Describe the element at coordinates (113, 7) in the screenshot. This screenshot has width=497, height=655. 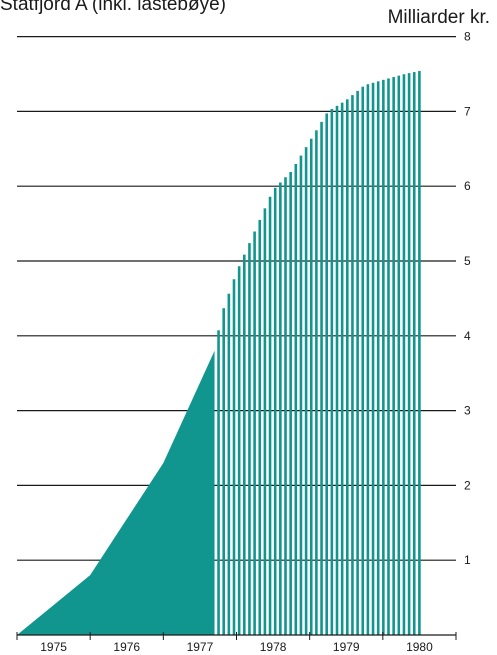
I see `chart-title: Statfjord A (inkl. lastebøye)` at that location.